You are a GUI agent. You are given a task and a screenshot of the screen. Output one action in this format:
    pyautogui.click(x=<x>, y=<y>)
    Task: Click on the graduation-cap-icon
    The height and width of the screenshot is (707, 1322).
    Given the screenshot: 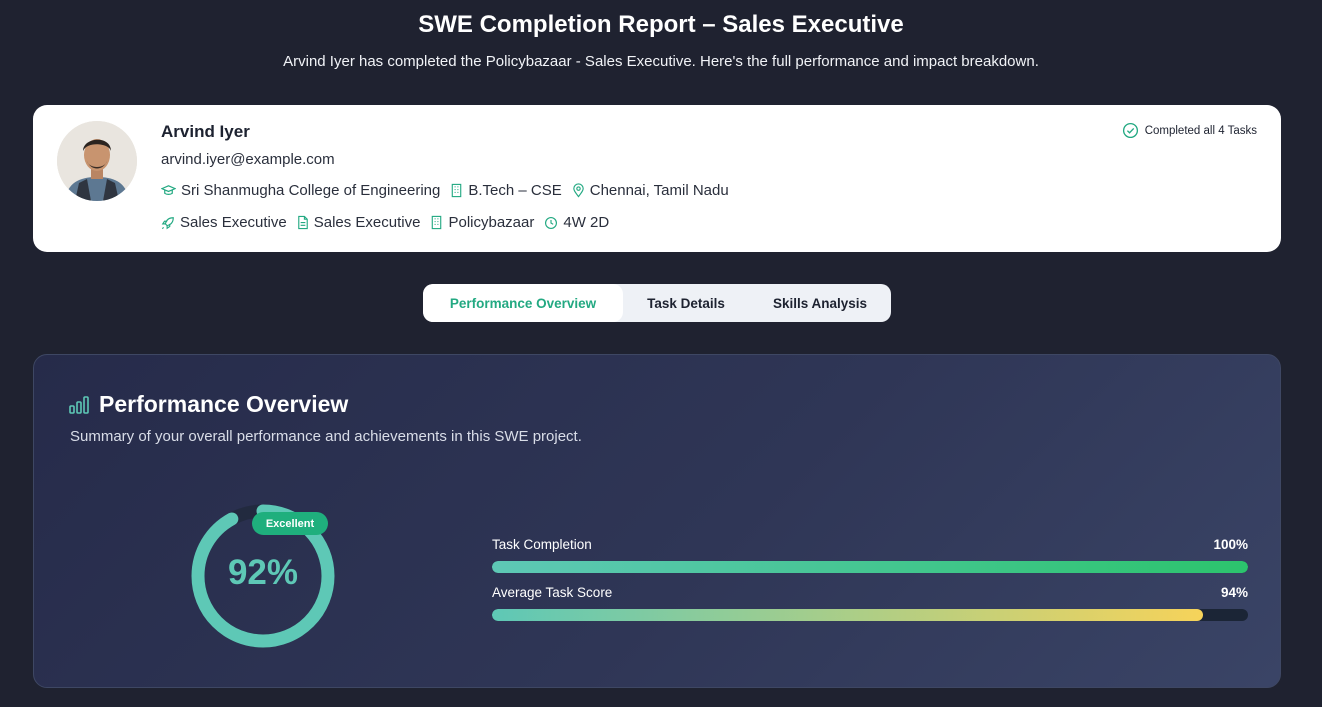 What is the action you would take?
    pyautogui.click(x=168, y=190)
    